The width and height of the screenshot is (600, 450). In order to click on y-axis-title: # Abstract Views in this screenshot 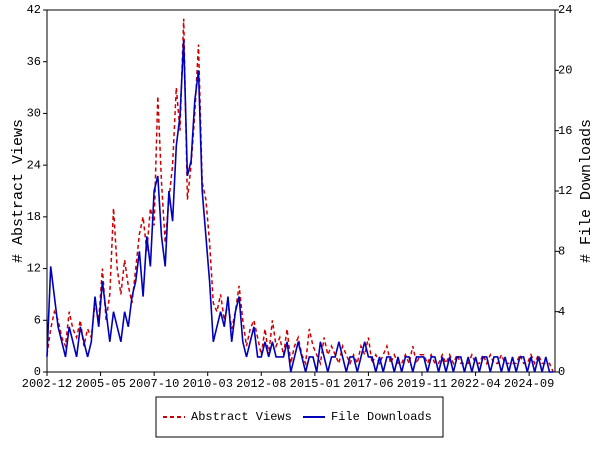, I will do `click(18, 191)`.